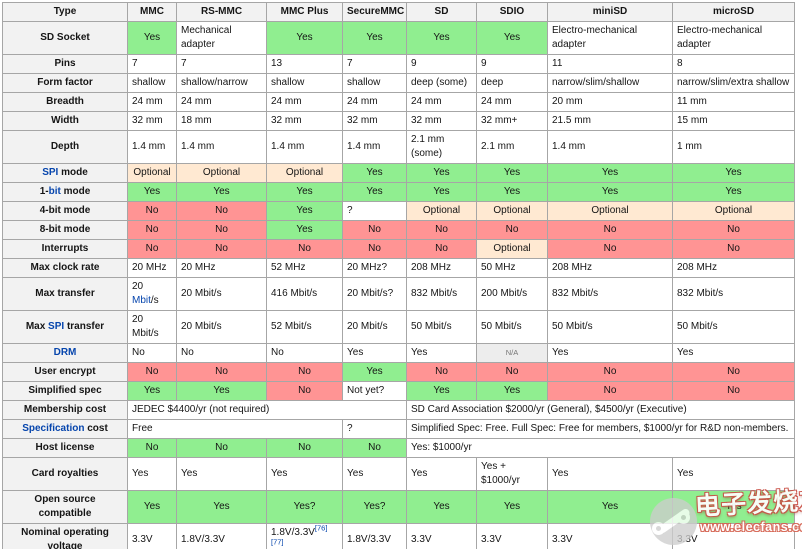  I want to click on table-cell: 7, so click(374, 64).